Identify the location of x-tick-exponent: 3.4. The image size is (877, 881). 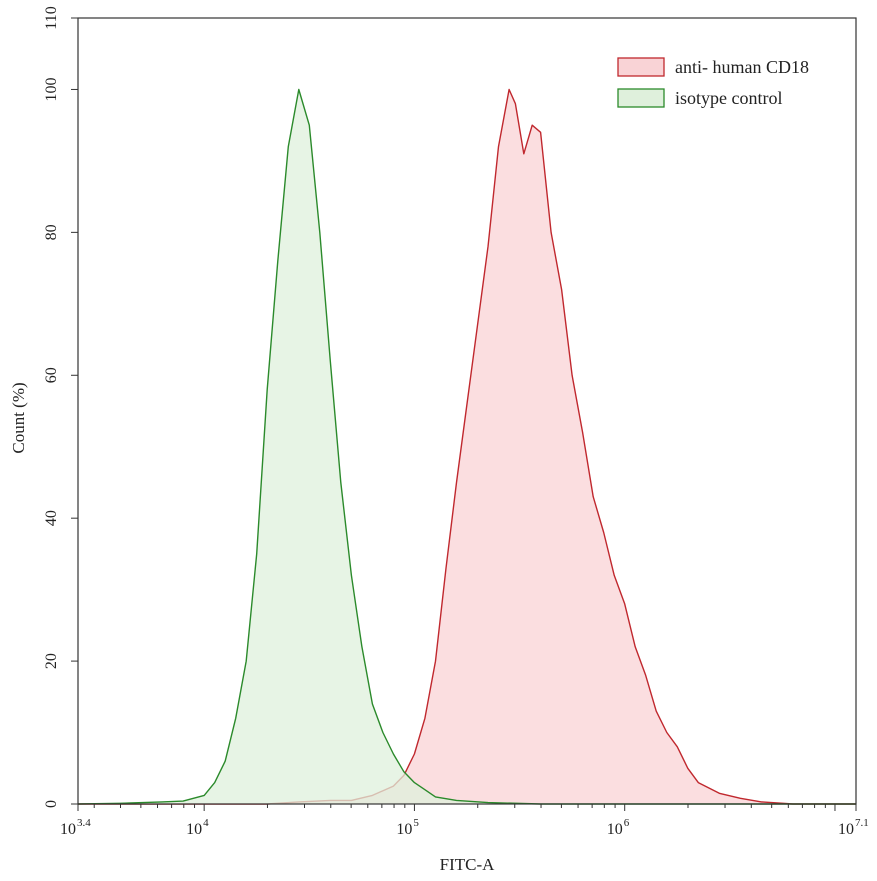
(84, 823).